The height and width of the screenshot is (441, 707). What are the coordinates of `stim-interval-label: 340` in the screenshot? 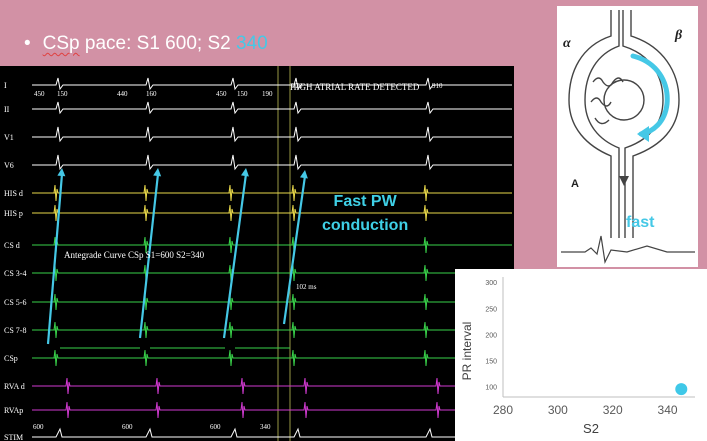 It's located at (265, 427).